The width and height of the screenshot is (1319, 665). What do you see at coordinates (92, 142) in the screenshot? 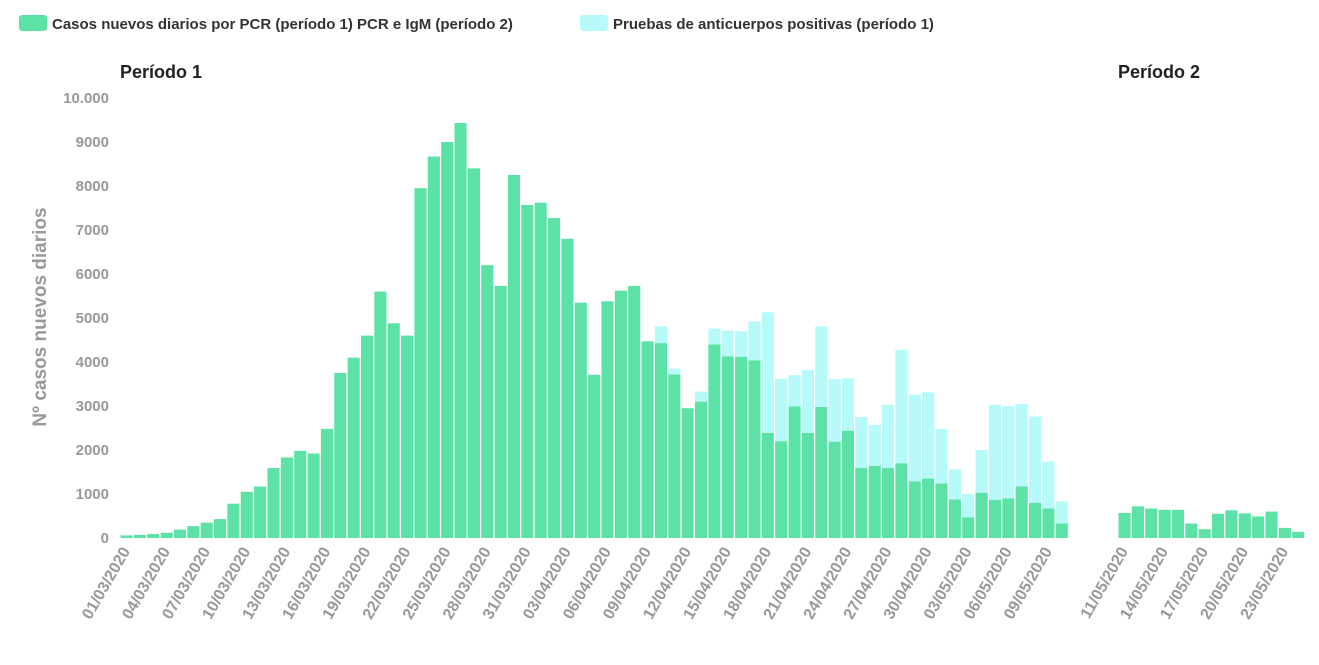
I see `y-tick-label: 9000` at bounding box center [92, 142].